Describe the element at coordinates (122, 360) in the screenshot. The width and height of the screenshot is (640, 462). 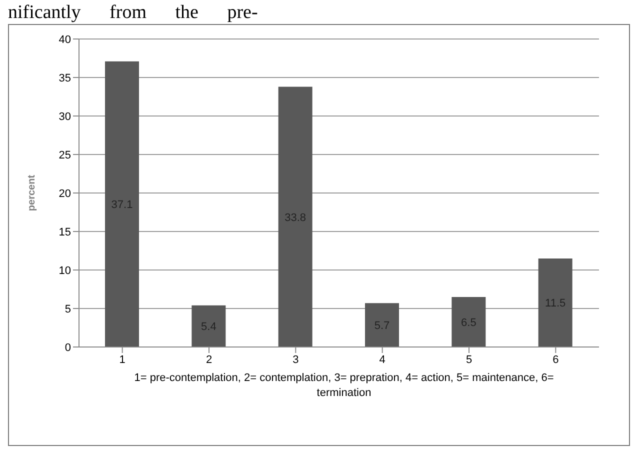
I see `x-tick-label: 1` at that location.